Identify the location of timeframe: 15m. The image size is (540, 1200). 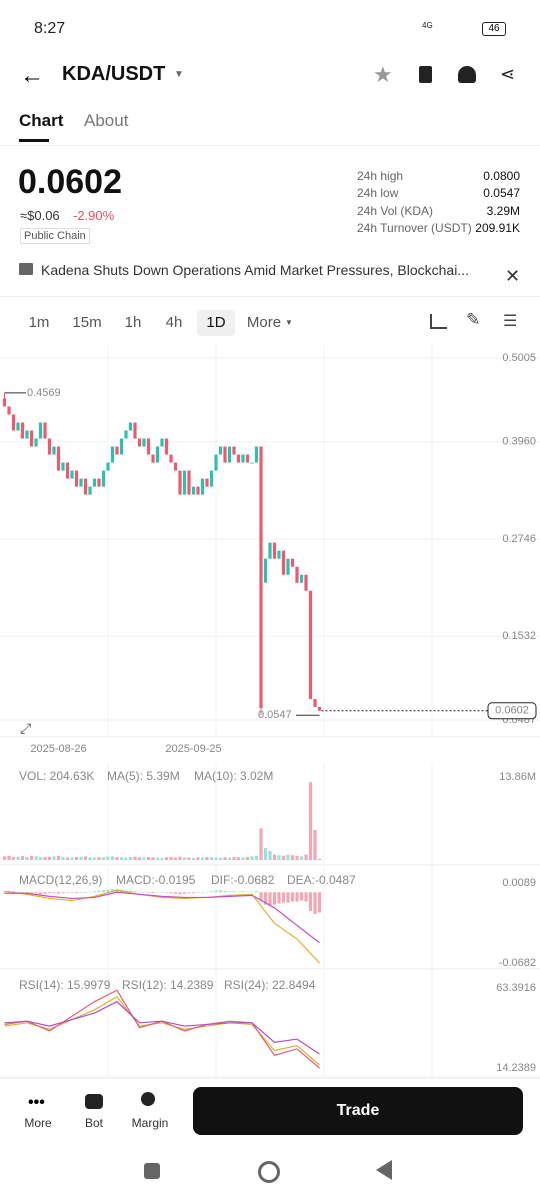
(87, 322).